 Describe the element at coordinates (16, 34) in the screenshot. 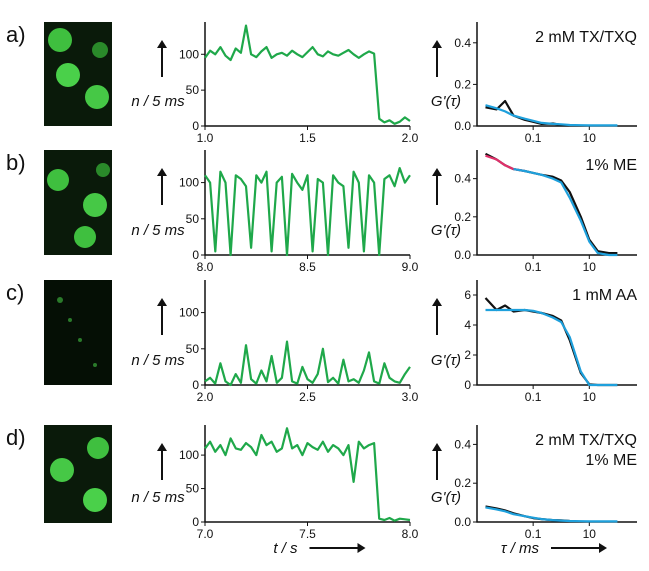

I see `panel-label: a)` at that location.